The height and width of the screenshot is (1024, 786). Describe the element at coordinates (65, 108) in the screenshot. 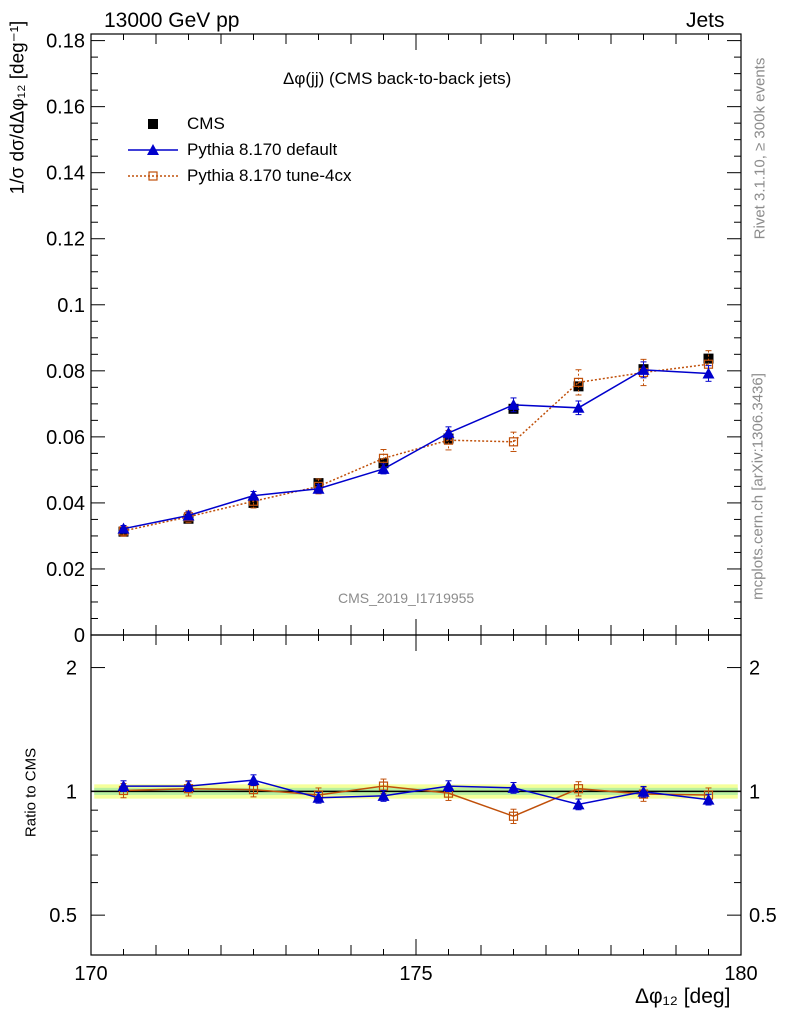

I see `y-tick-label: 0.16` at that location.